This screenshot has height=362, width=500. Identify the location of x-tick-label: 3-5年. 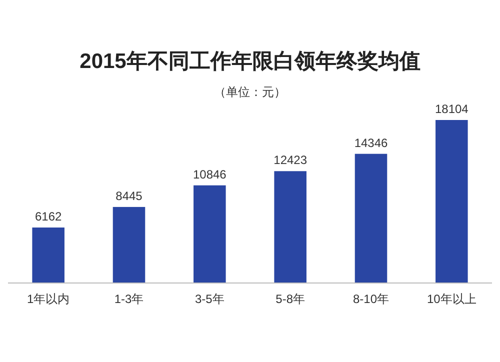
(209, 299).